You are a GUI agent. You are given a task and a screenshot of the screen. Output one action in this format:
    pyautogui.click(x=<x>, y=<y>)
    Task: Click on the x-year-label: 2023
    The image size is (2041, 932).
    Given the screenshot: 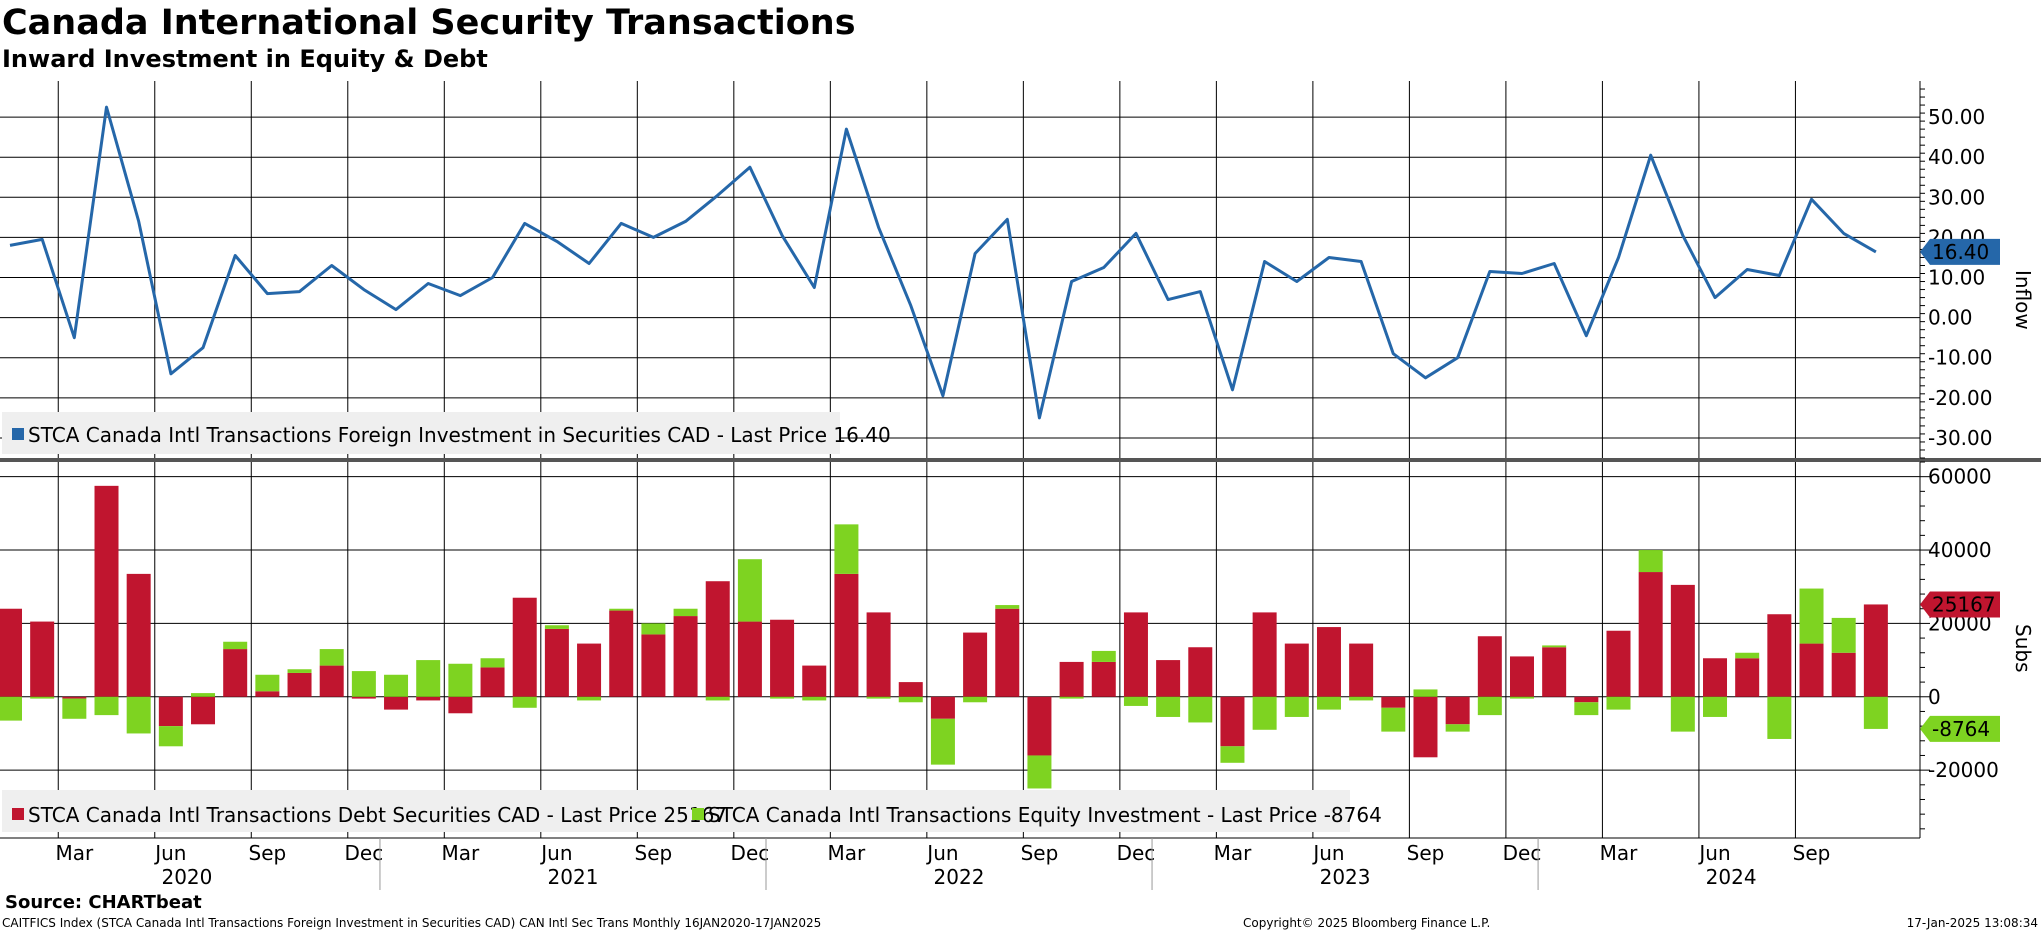 What is the action you would take?
    pyautogui.click(x=1345, y=877)
    